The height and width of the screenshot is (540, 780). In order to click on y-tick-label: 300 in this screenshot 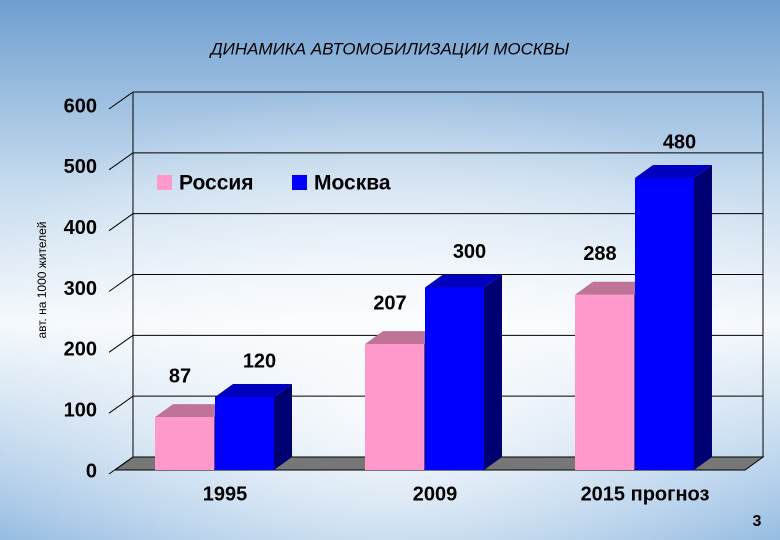, I will do `click(80, 289)`.